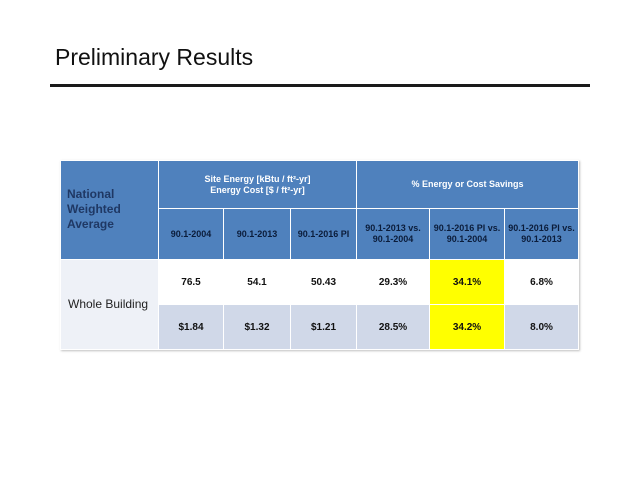  What do you see at coordinates (257, 178) in the screenshot?
I see `group-header-line: Site Energy [kBtu / ft²-yr]` at bounding box center [257, 178].